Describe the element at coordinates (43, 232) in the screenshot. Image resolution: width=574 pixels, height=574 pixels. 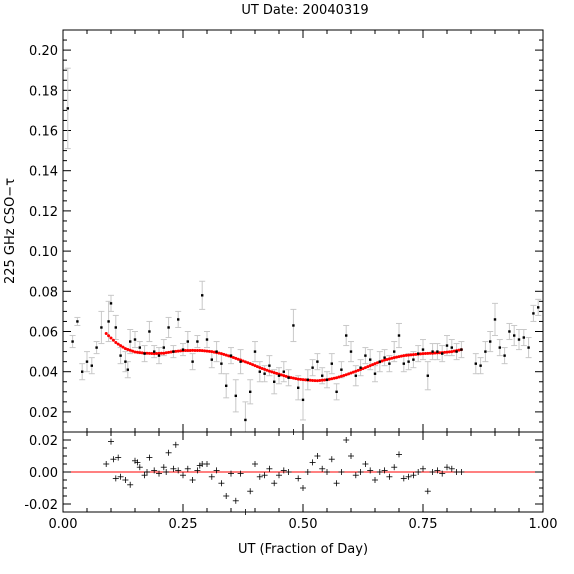
I see `top-ytick-labels: 0.02 0.04 0.06 0.08 0.10 0.12 0.14 0.16 0.18 0.20` at that location.